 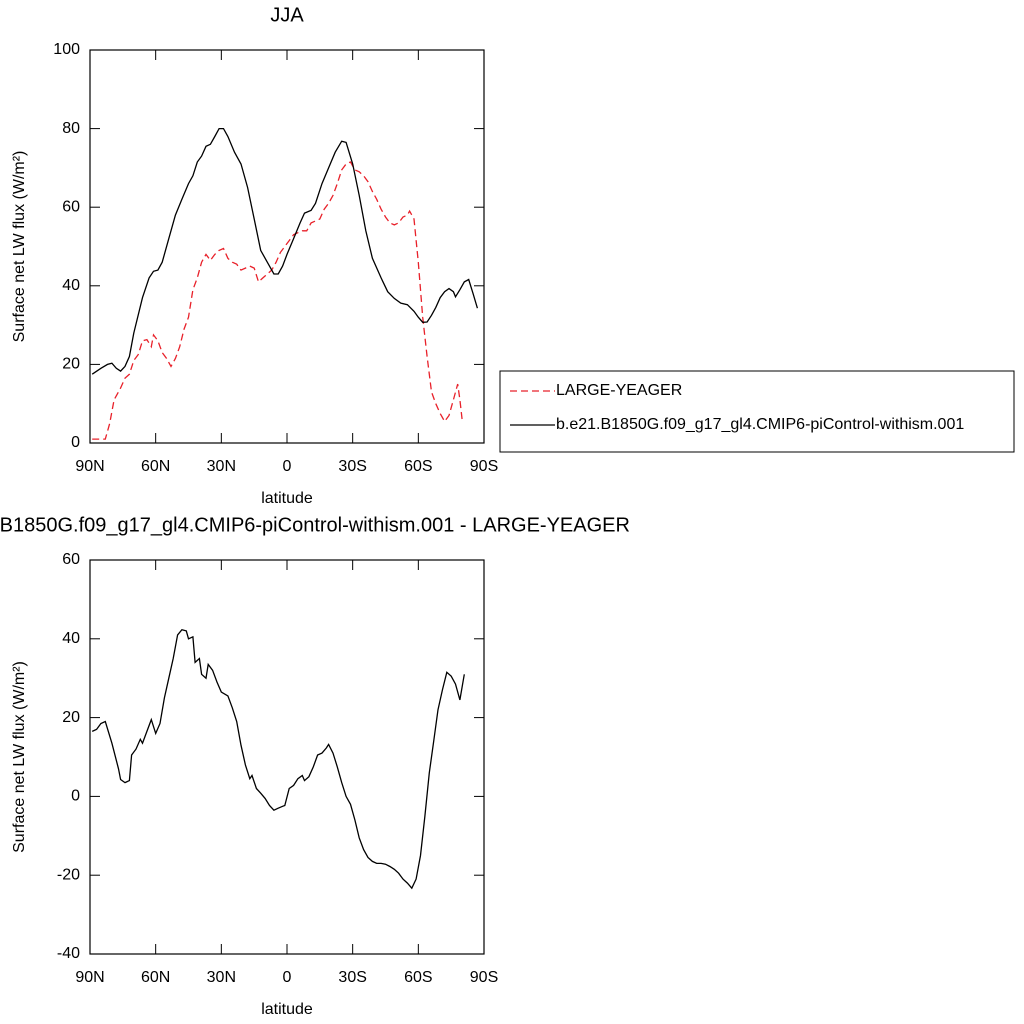 What do you see at coordinates (71, 128) in the screenshot?
I see `y-tick-label: 80` at bounding box center [71, 128].